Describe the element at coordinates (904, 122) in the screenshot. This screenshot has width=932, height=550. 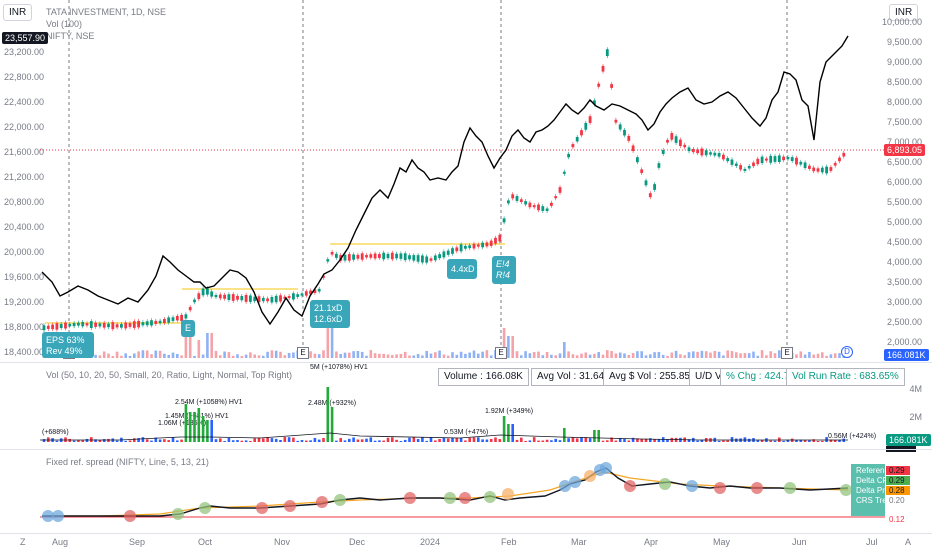
I see `right-axis-tick: 7,500.00` at that location.